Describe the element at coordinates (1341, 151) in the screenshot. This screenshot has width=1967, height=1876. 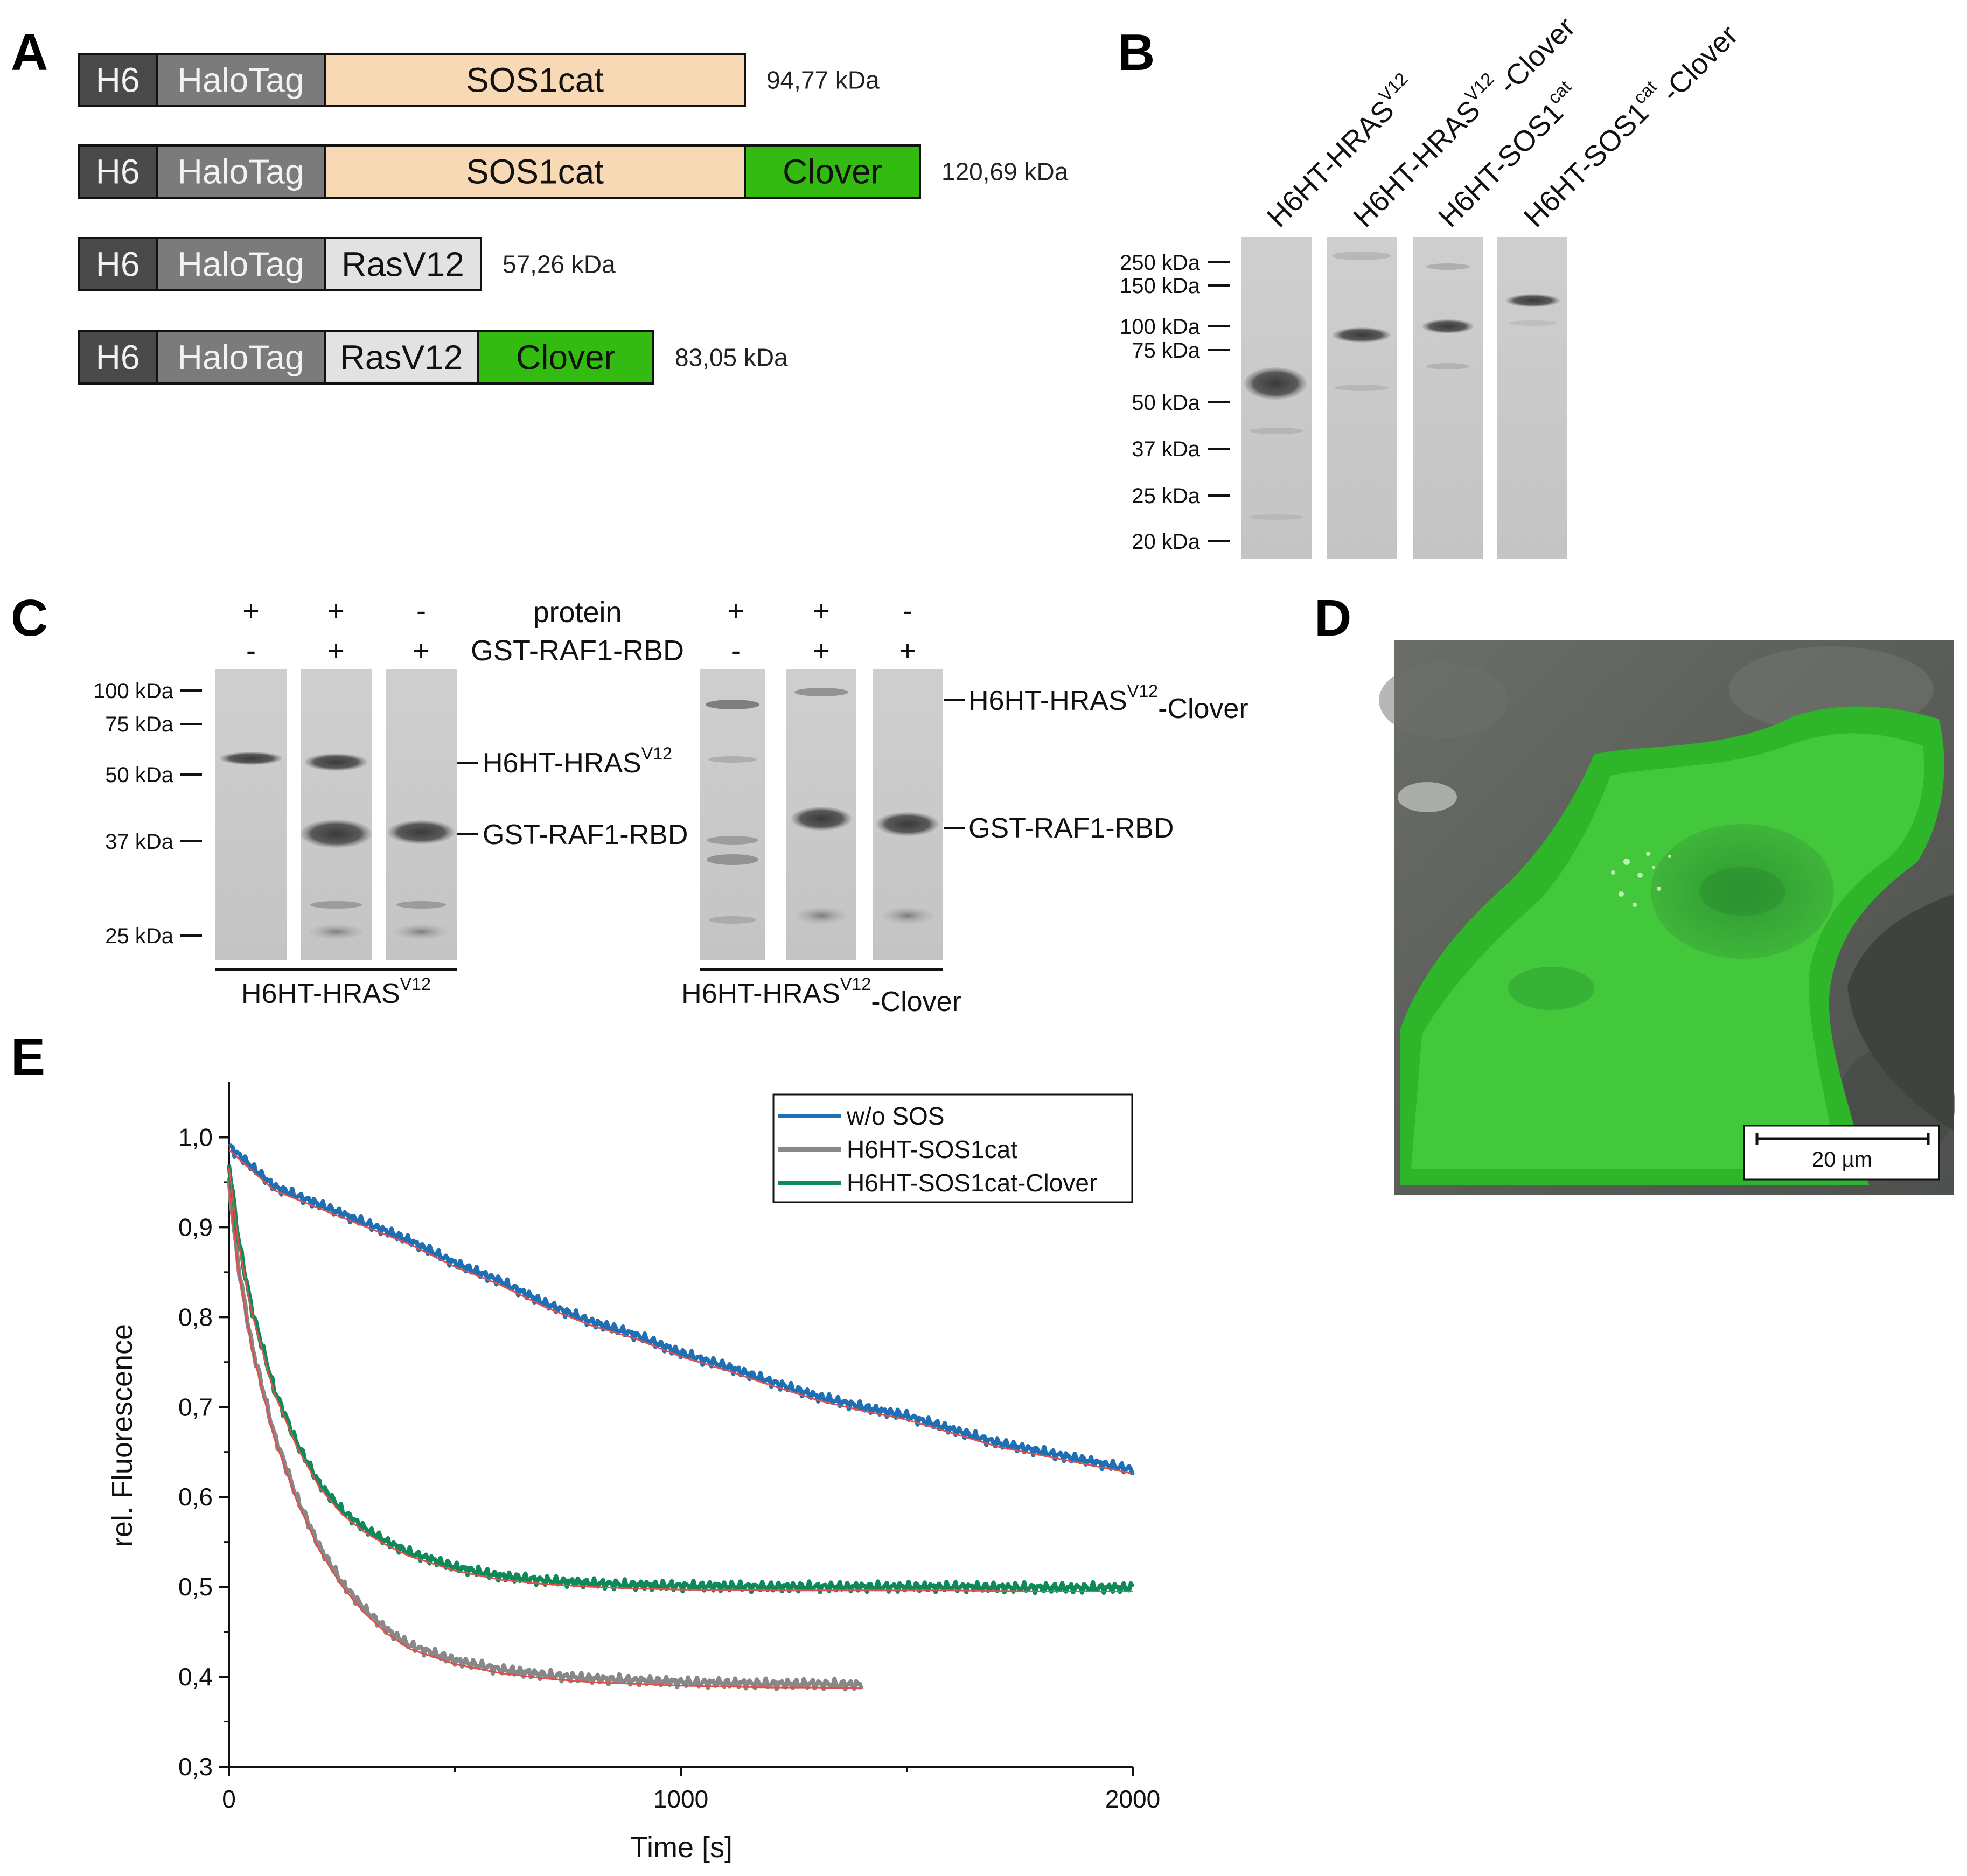
I see `gel-b-lane-label: H6HT-HRASV12` at that location.